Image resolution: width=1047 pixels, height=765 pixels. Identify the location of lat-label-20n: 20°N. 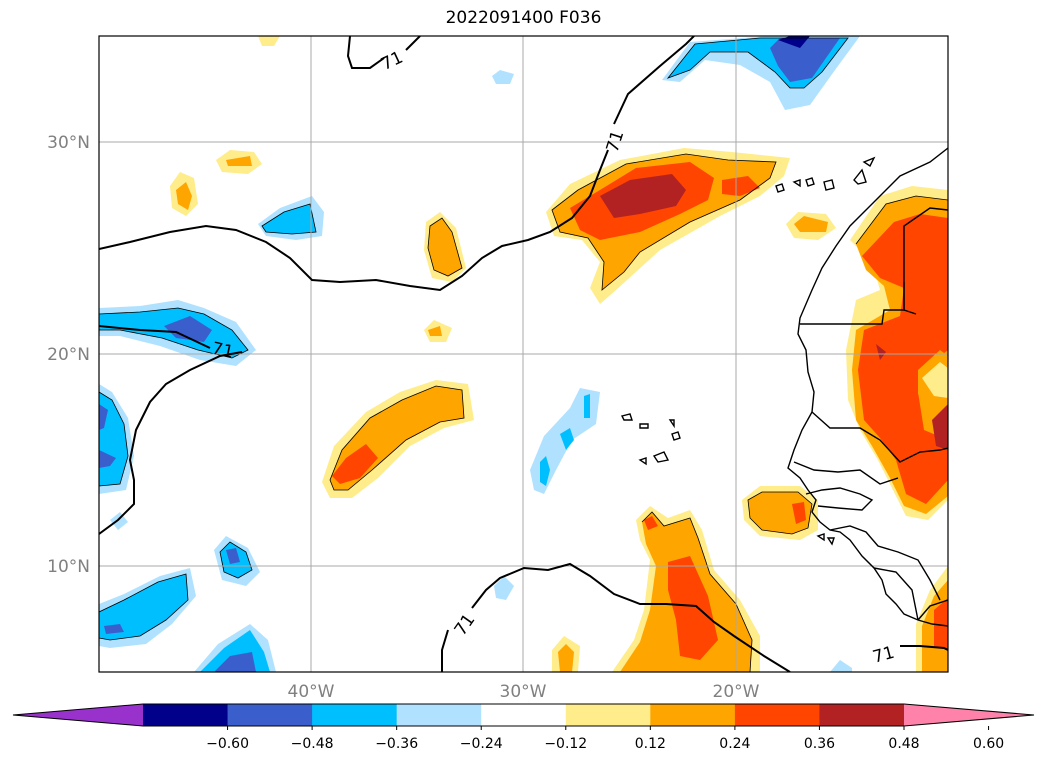
(68, 355).